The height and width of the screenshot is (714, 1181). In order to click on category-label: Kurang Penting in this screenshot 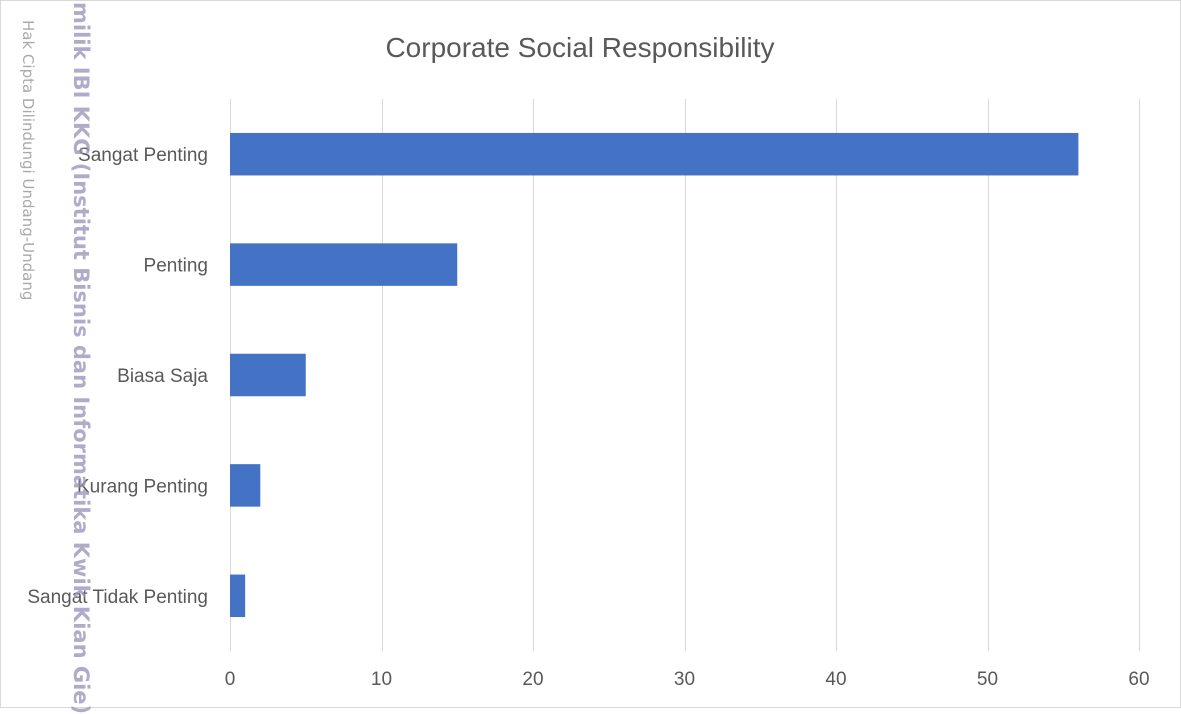, I will do `click(142, 486)`.